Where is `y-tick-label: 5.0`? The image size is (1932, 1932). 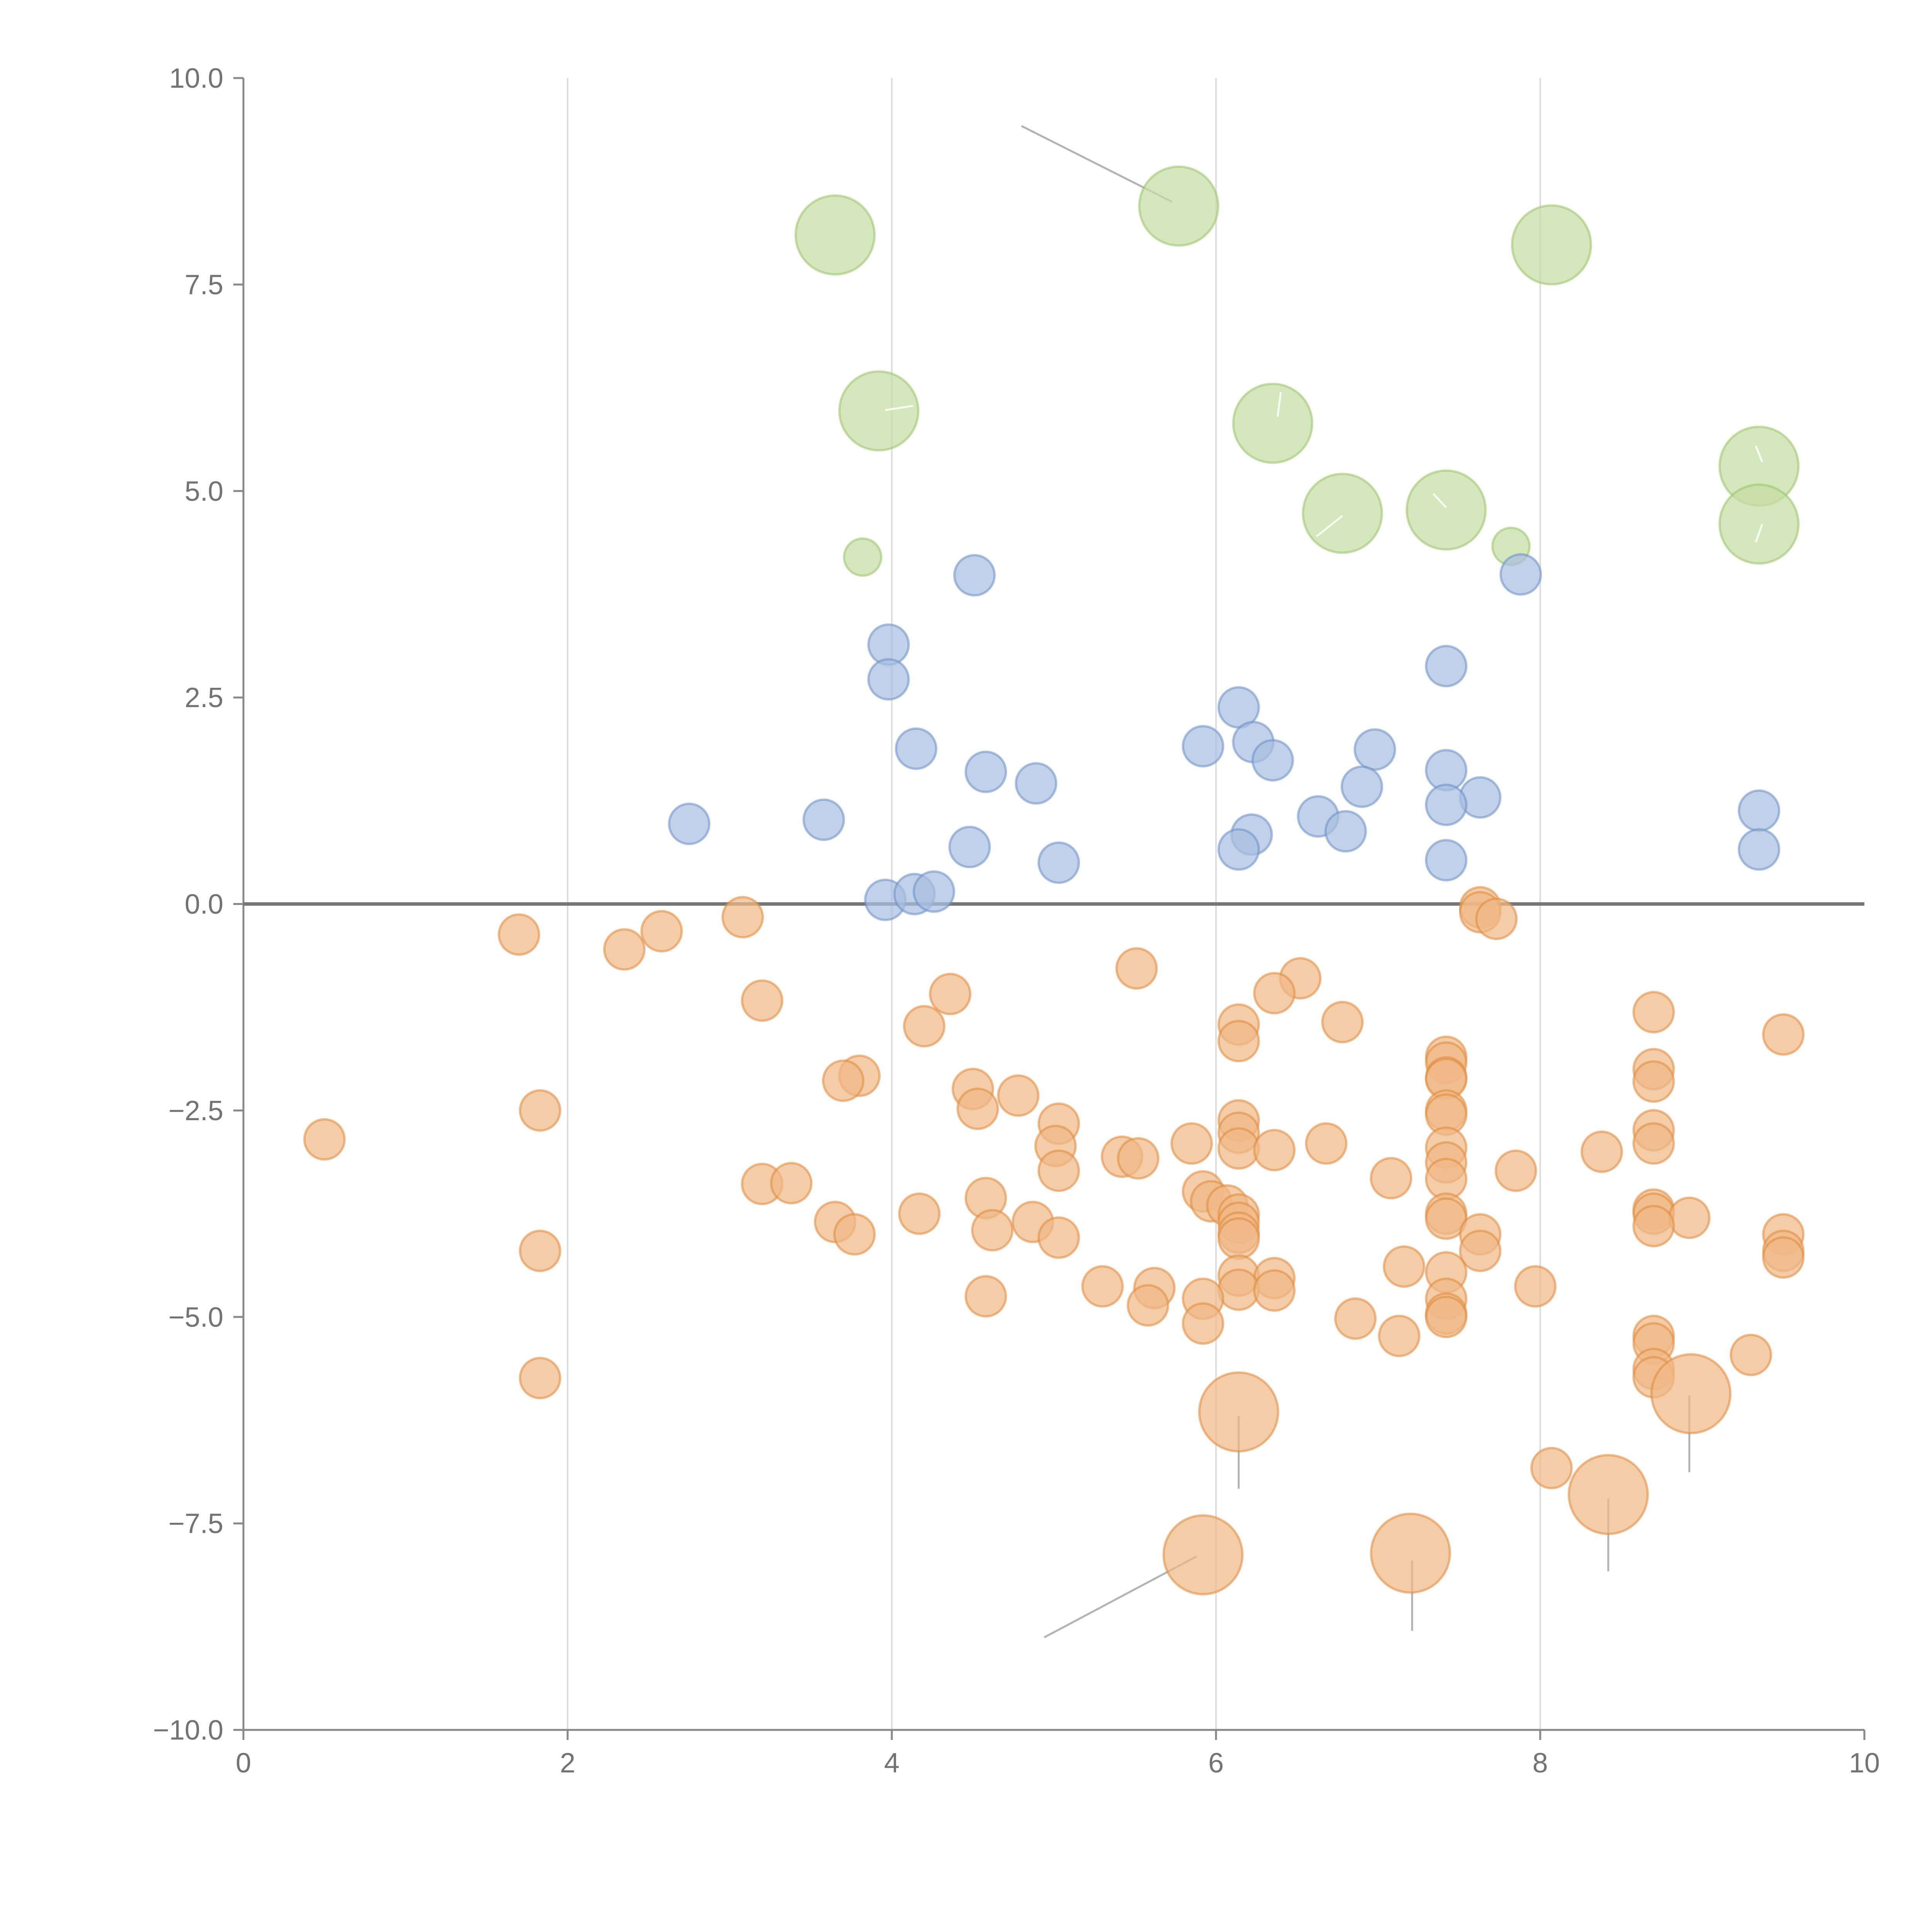 y-tick-label: 5.0 is located at coordinates (204, 492).